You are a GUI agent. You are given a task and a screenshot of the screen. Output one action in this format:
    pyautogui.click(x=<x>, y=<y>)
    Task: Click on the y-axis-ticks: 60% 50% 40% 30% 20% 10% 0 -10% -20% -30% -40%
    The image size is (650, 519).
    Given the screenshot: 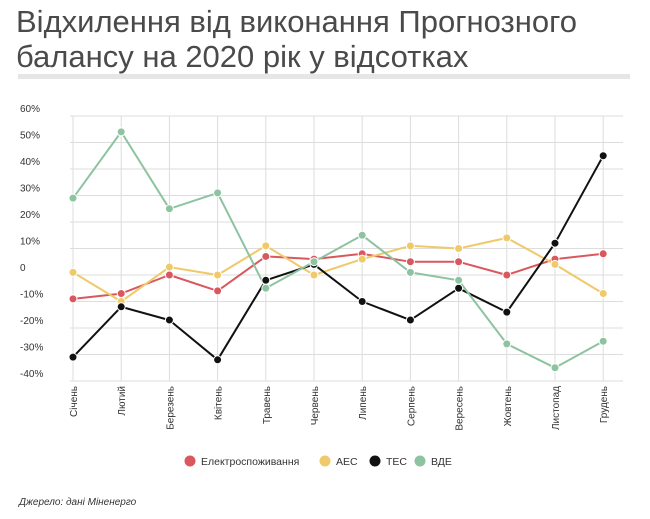 What is the action you would take?
    pyautogui.click(x=31, y=242)
    